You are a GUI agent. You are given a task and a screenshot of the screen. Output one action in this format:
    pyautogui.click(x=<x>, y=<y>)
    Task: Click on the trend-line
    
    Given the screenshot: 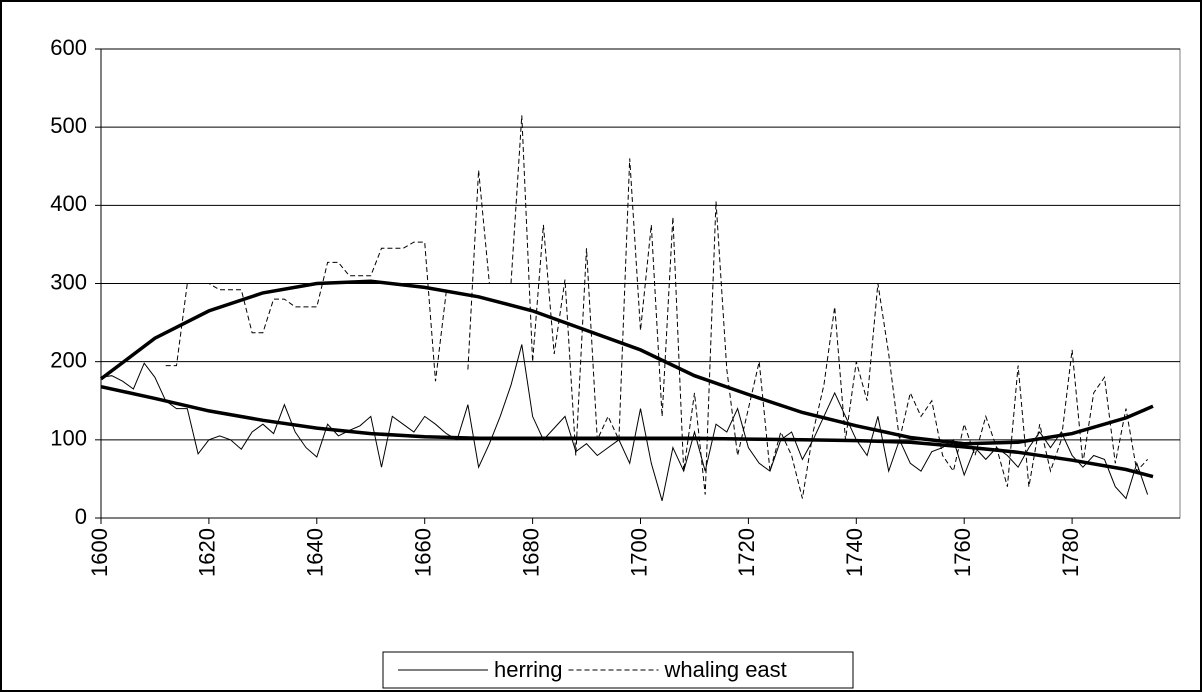 What is the action you would take?
    pyautogui.click(x=627, y=431)
    